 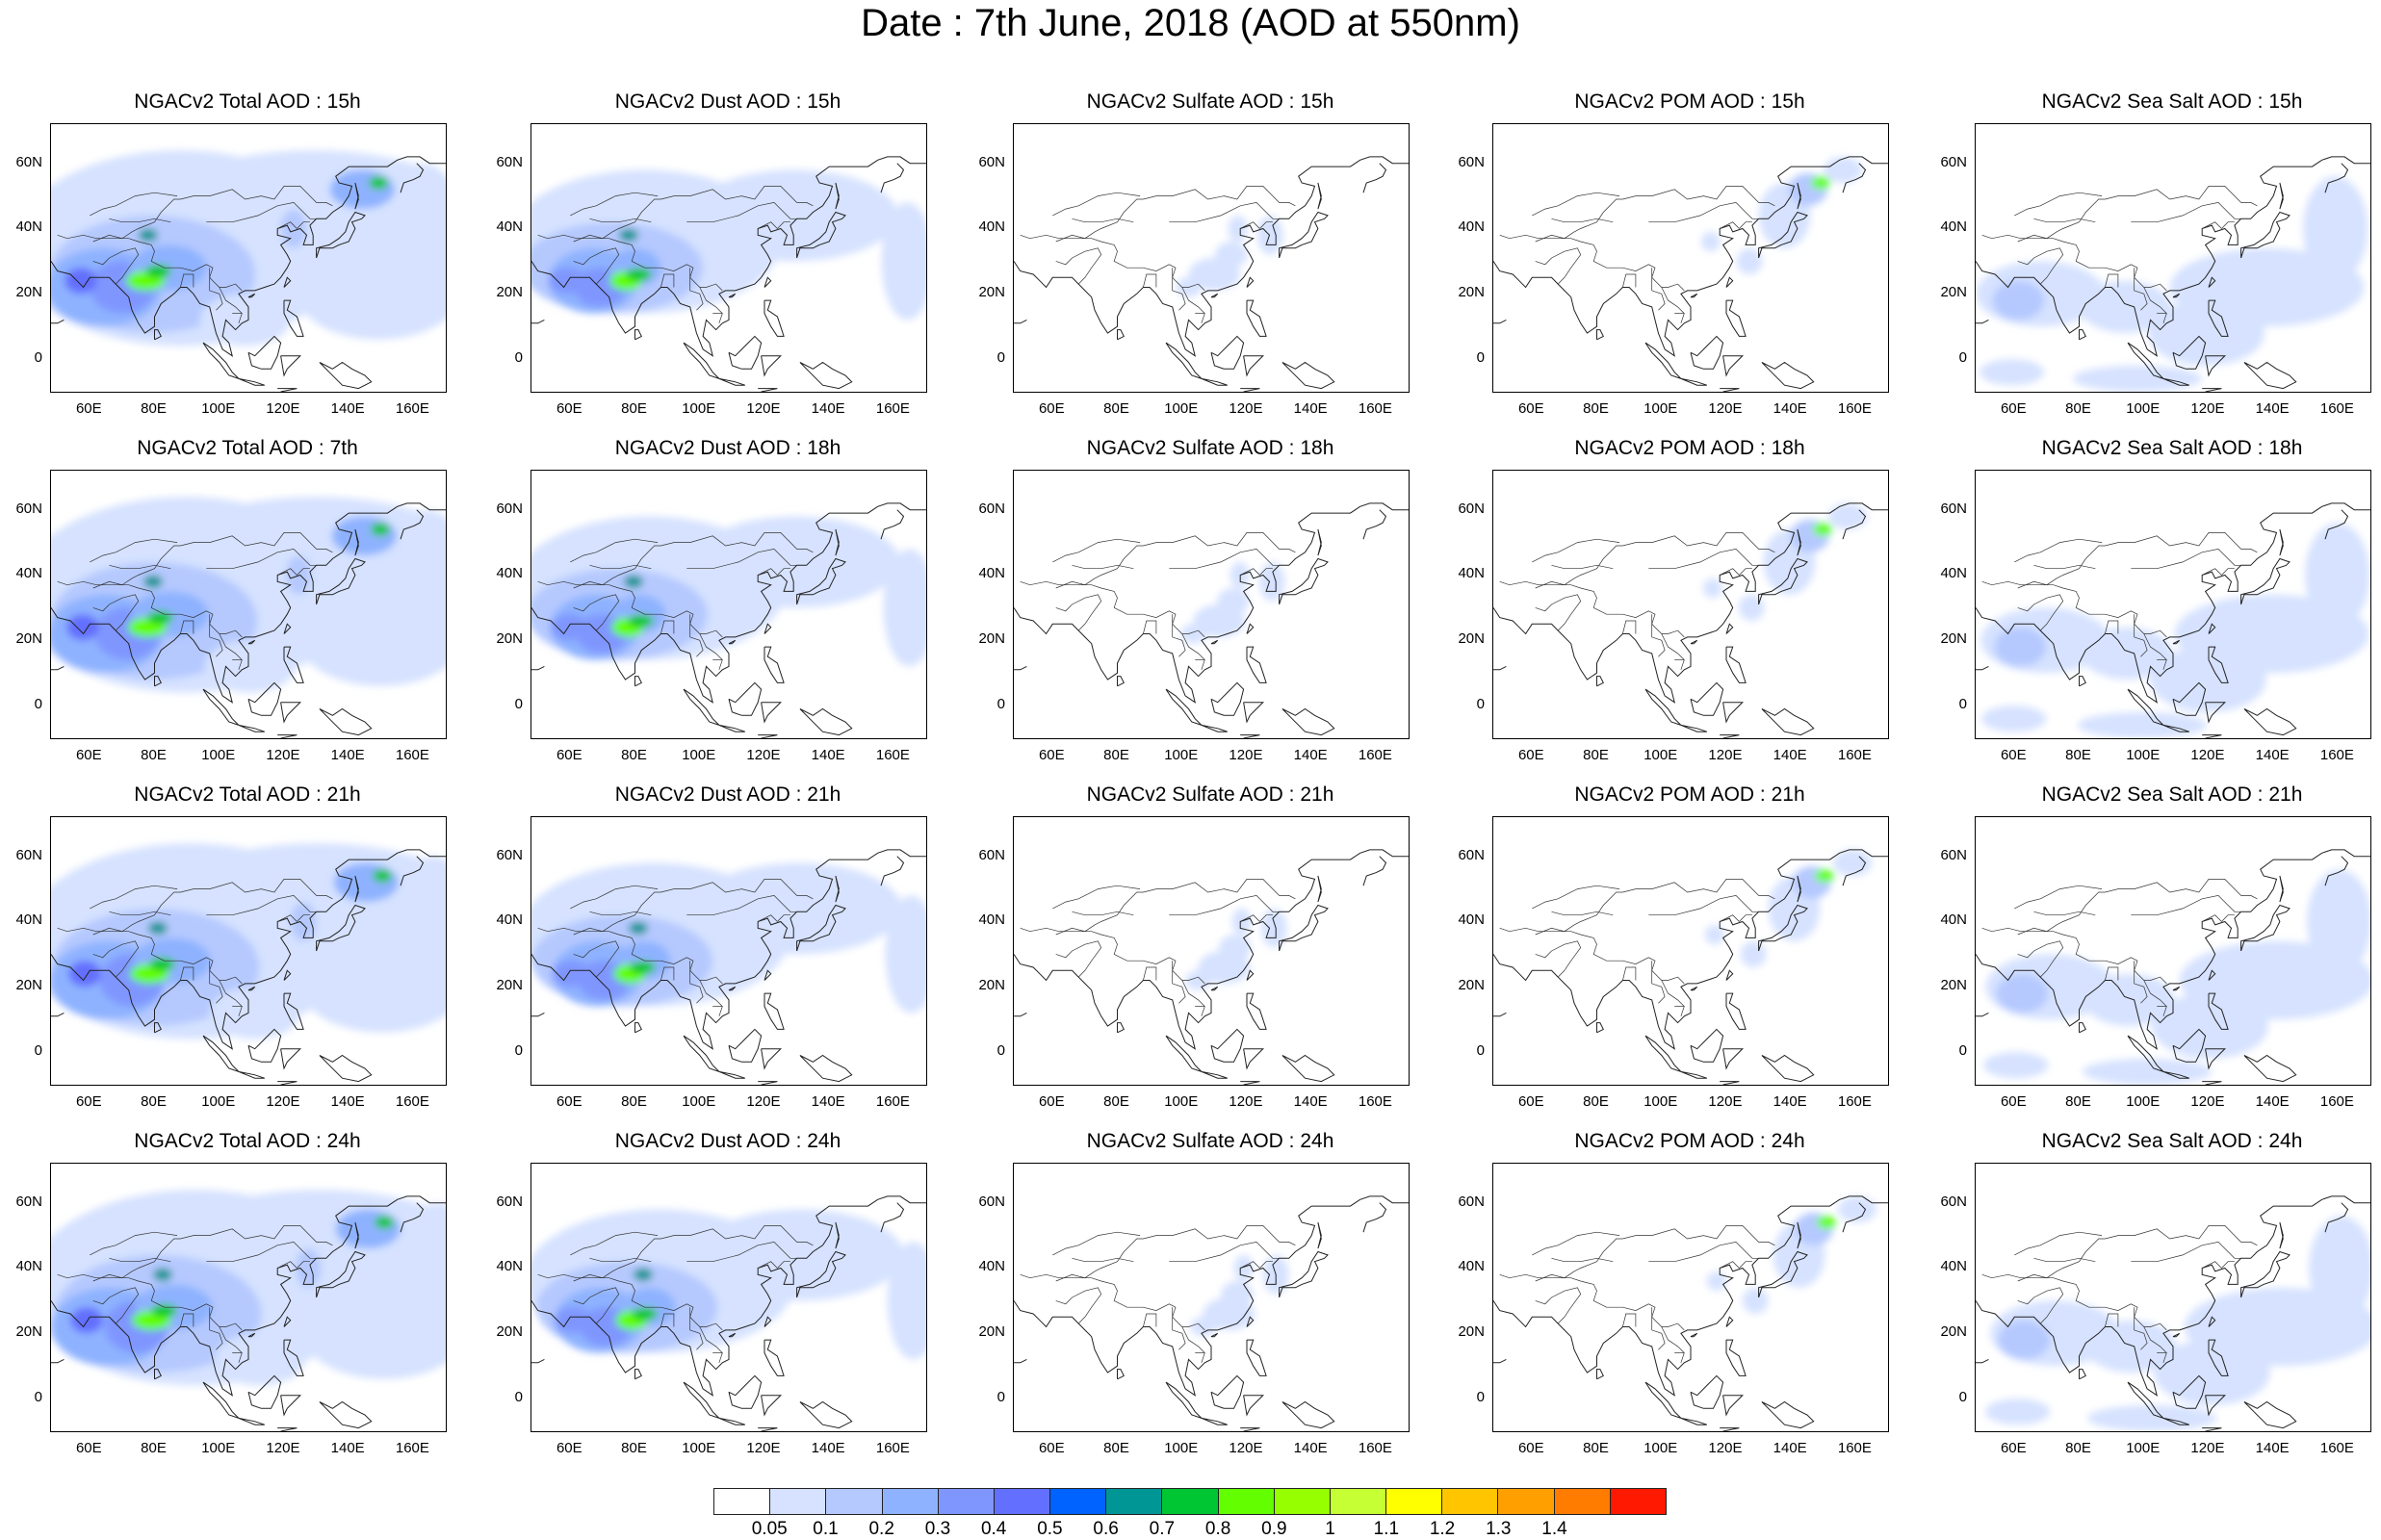 What do you see at coordinates (1162, 1529) in the screenshot?
I see `colorbar-tick: 0.7` at bounding box center [1162, 1529].